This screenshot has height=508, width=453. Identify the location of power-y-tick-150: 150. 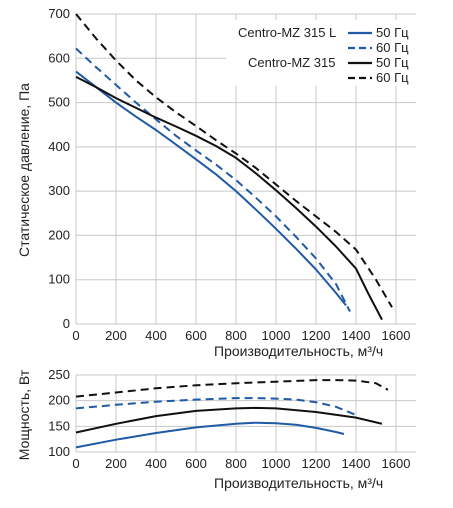
(59, 425).